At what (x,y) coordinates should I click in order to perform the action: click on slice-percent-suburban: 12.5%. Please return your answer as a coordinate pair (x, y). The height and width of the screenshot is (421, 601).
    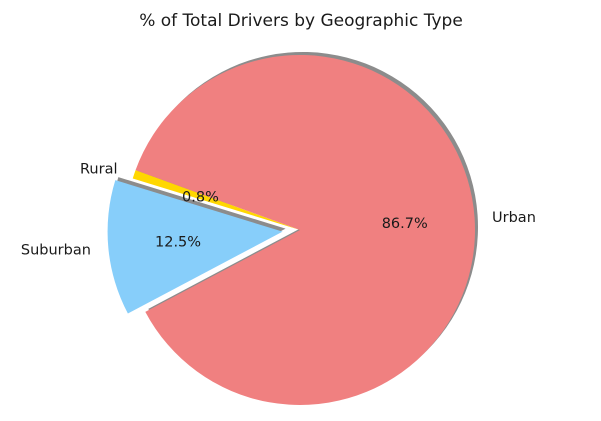
    Looking at the image, I should click on (178, 242).